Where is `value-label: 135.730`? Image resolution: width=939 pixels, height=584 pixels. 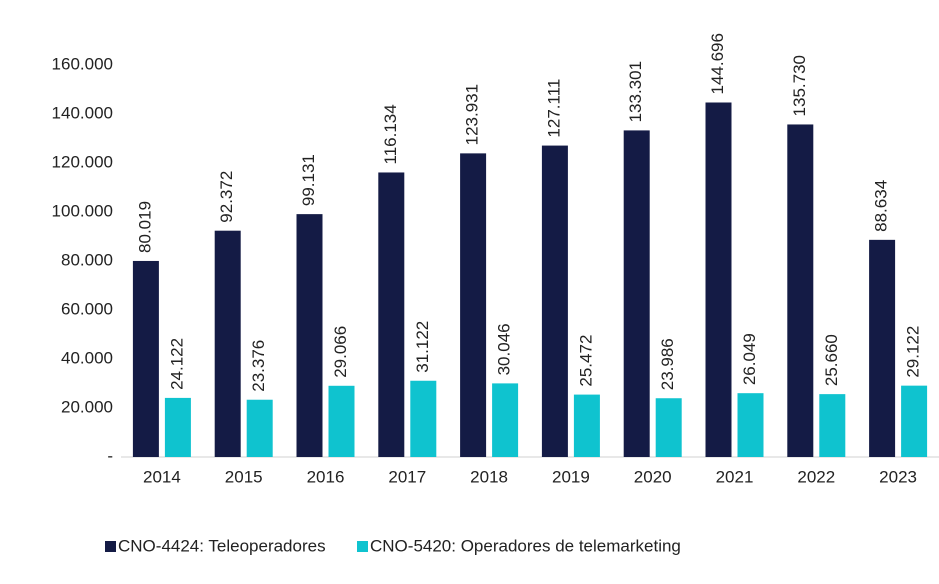 value-label: 135.730 is located at coordinates (799, 85).